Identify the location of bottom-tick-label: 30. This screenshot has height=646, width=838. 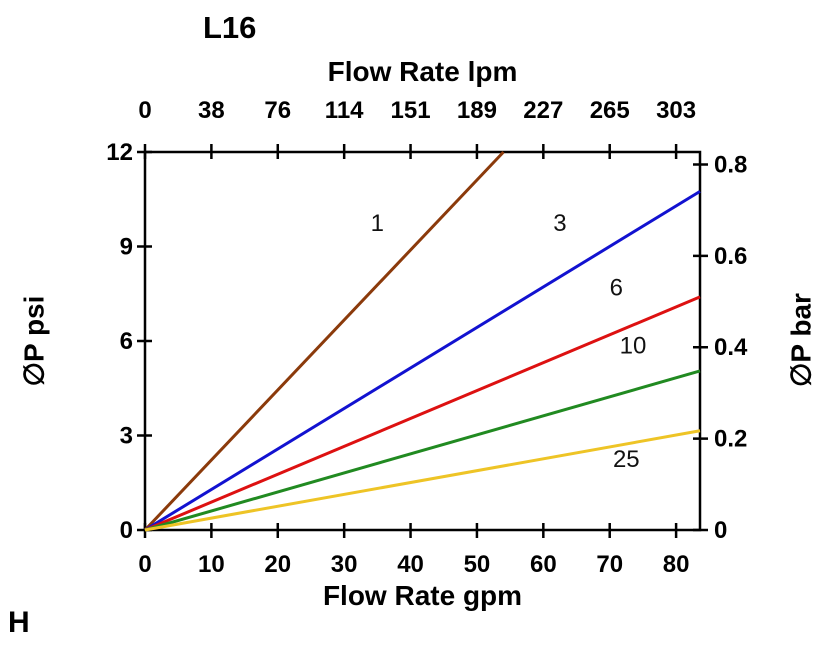
(344, 564).